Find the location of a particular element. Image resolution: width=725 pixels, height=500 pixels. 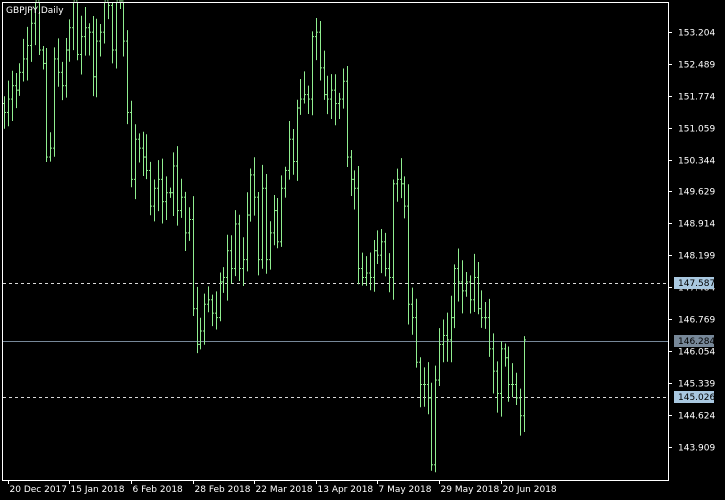

price-tick-label: 146.769 is located at coordinates (696, 321).